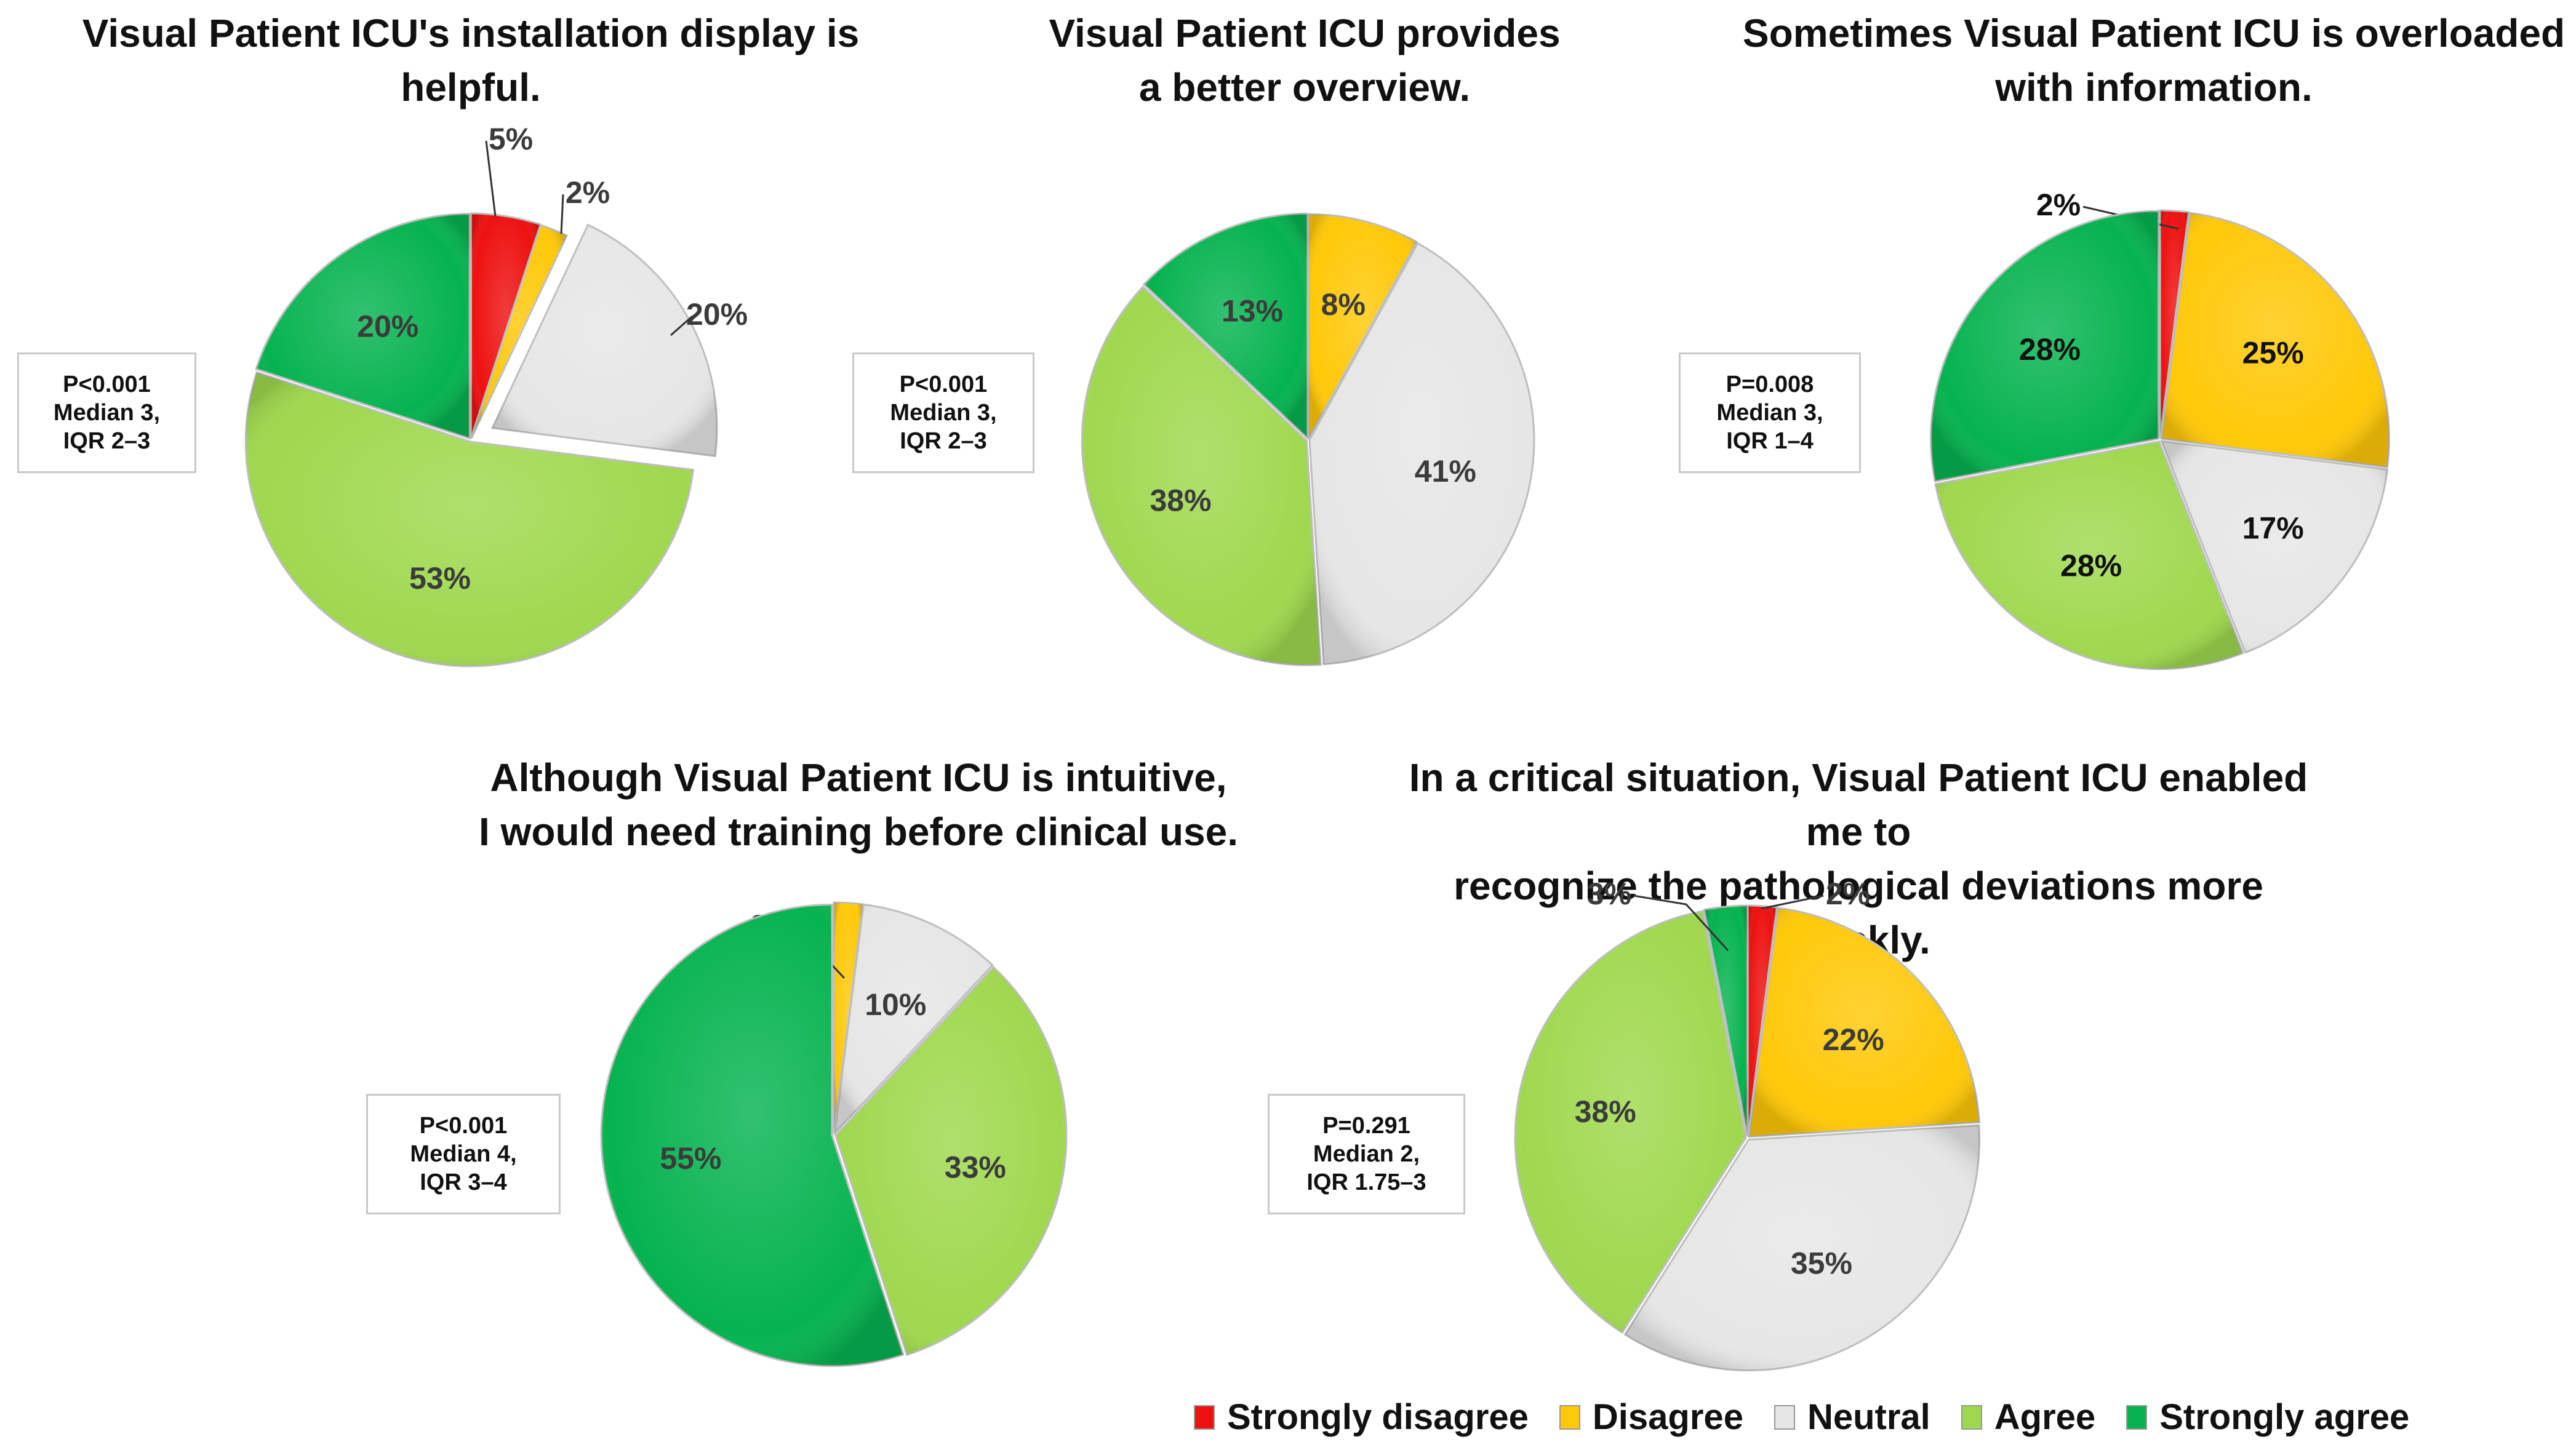  What do you see at coordinates (1667, 1417) in the screenshot?
I see `legend-label: Disagree` at bounding box center [1667, 1417].